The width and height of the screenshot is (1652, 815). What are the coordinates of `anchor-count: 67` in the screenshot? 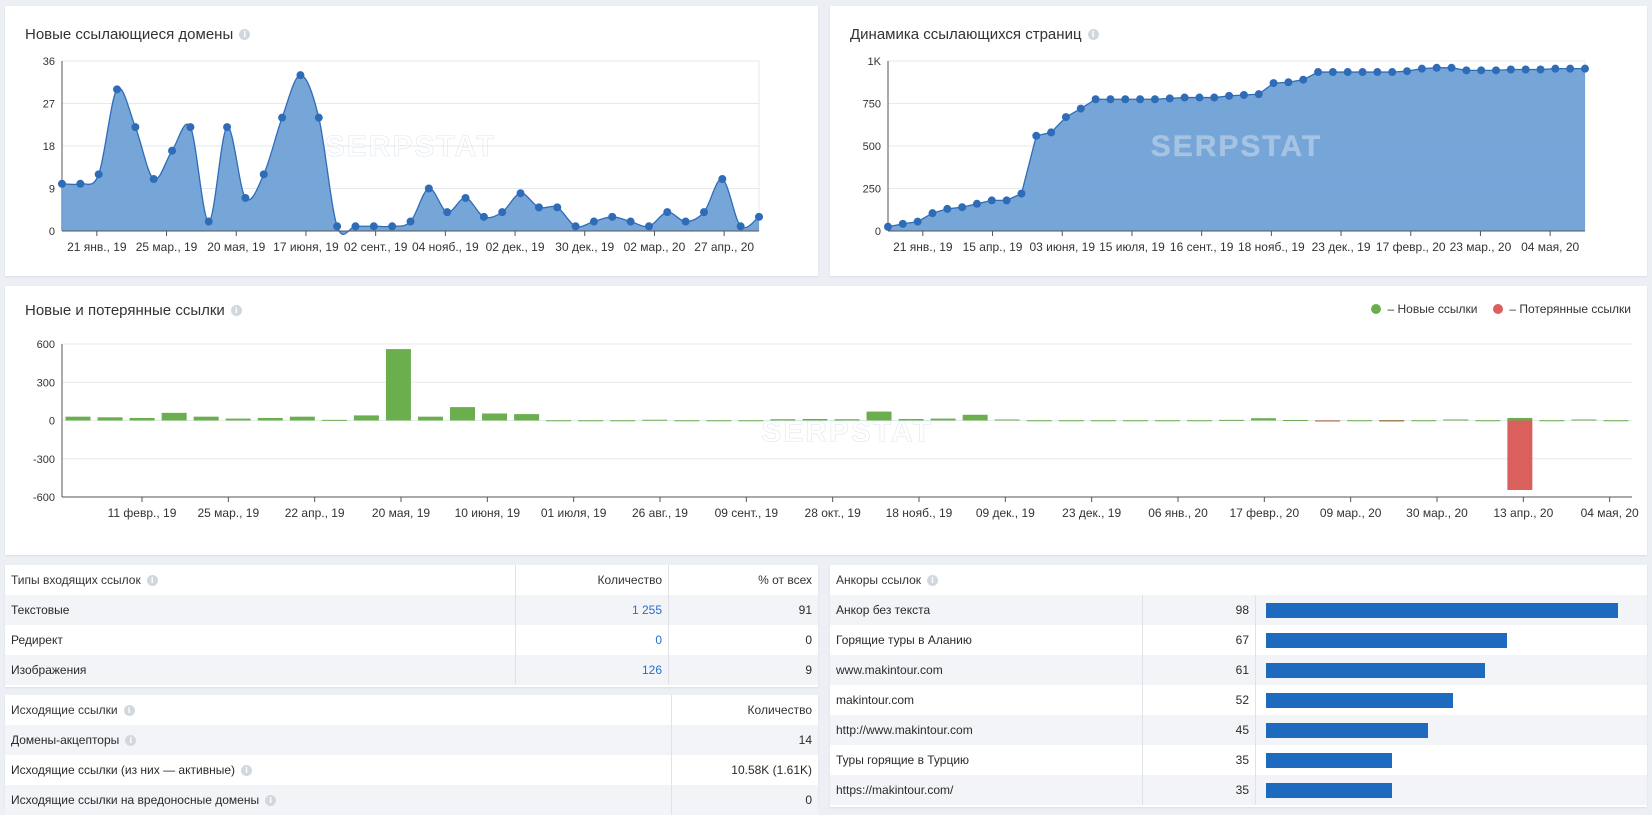 It's located at (1199, 640).